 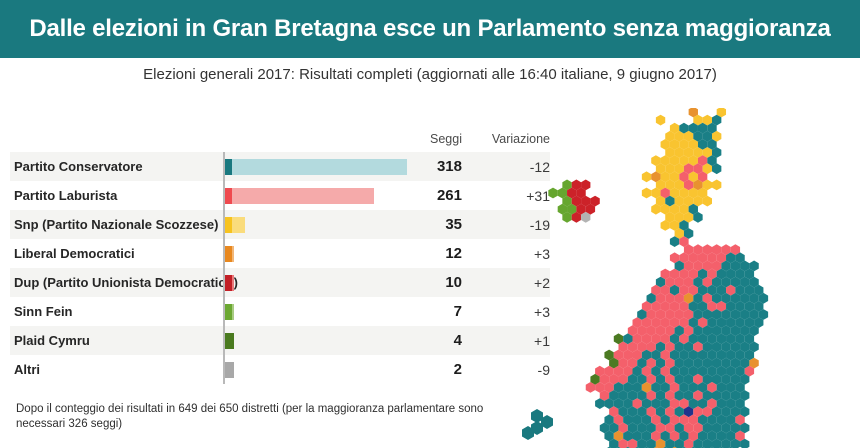 What do you see at coordinates (453, 253) in the screenshot?
I see `seat-count: 12` at bounding box center [453, 253].